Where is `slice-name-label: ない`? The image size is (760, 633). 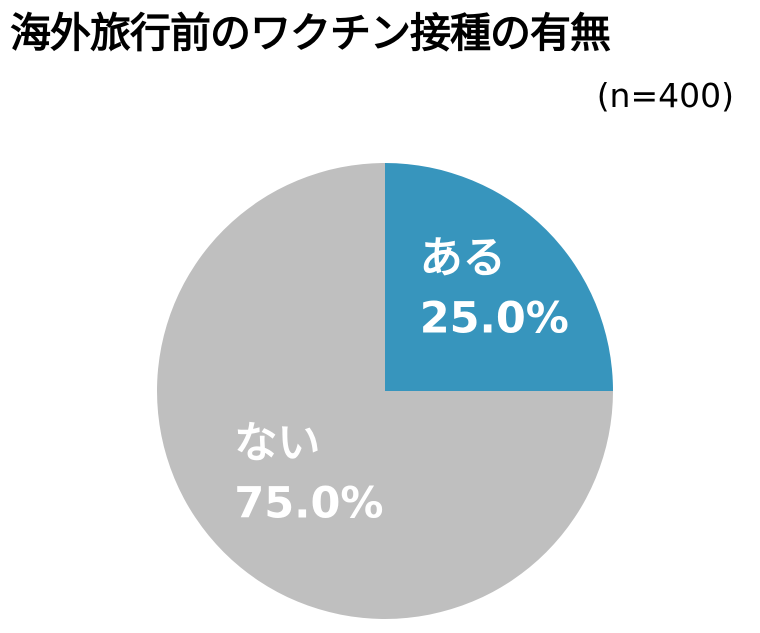
slice-name-label: ない is located at coordinates (277, 444).